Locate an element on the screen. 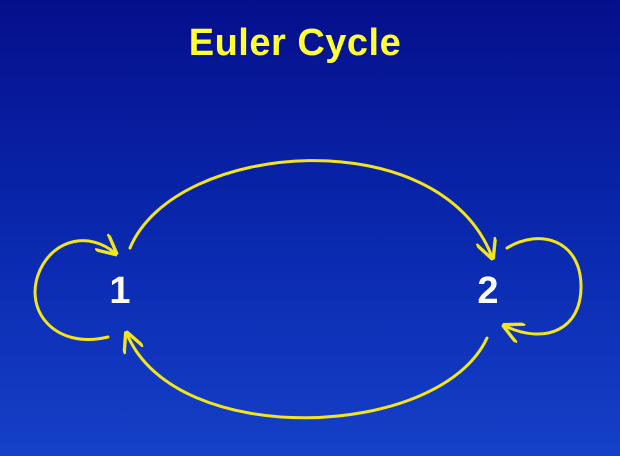 The height and width of the screenshot is (456, 620). node-1-label: 1 is located at coordinates (119, 291).